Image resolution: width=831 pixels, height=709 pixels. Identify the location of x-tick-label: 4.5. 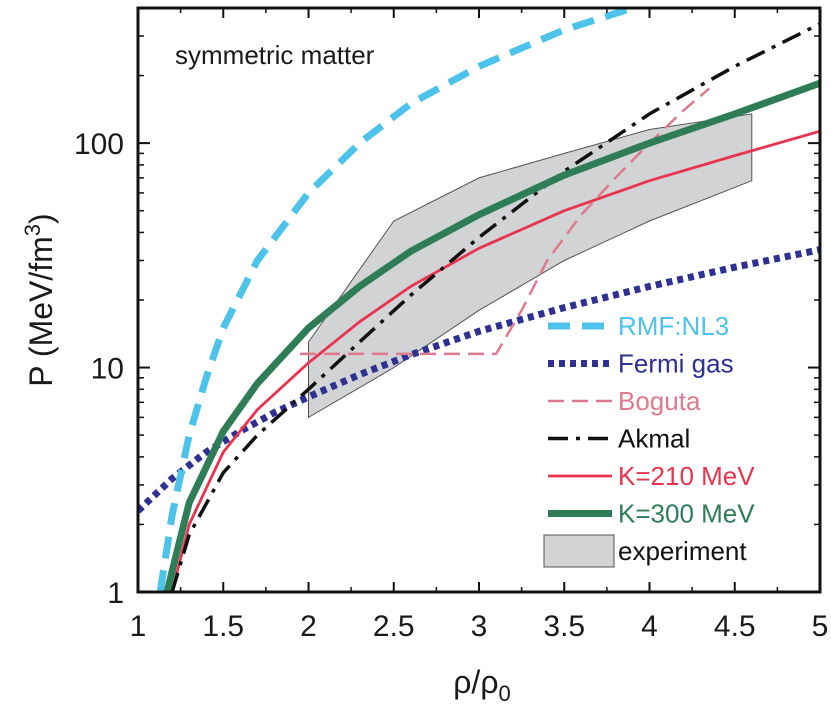
(735, 626).